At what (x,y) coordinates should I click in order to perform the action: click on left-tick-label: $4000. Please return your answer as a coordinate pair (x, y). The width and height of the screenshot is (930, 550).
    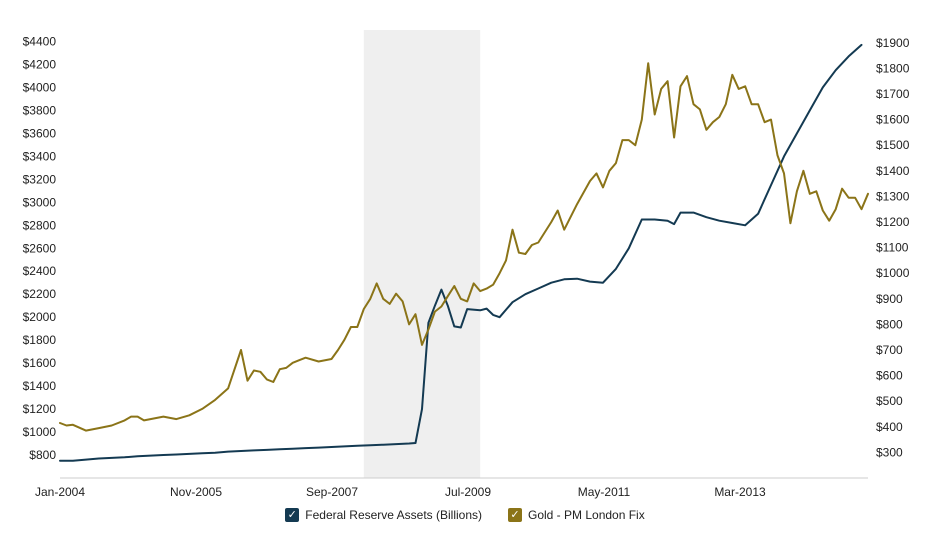
    Looking at the image, I should click on (40, 87).